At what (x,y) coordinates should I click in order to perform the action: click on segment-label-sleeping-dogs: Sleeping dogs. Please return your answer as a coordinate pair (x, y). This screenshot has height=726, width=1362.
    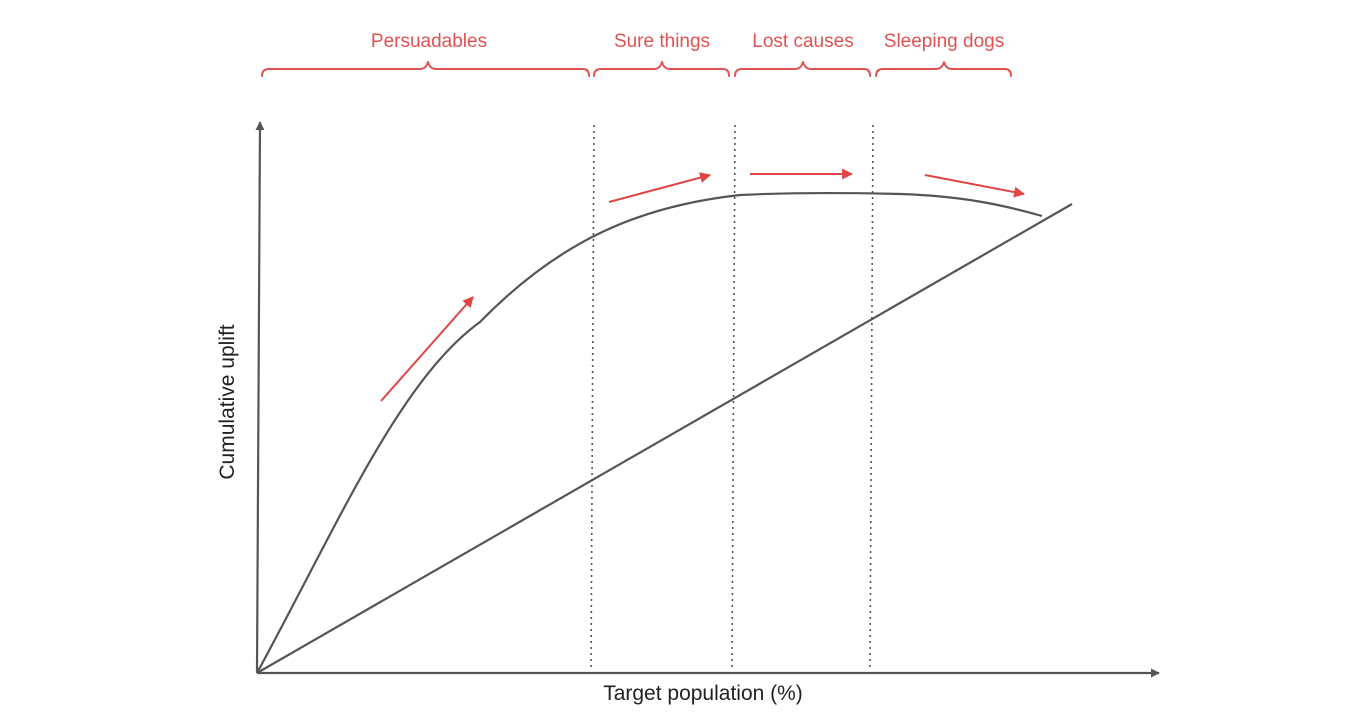
    Looking at the image, I should click on (944, 41).